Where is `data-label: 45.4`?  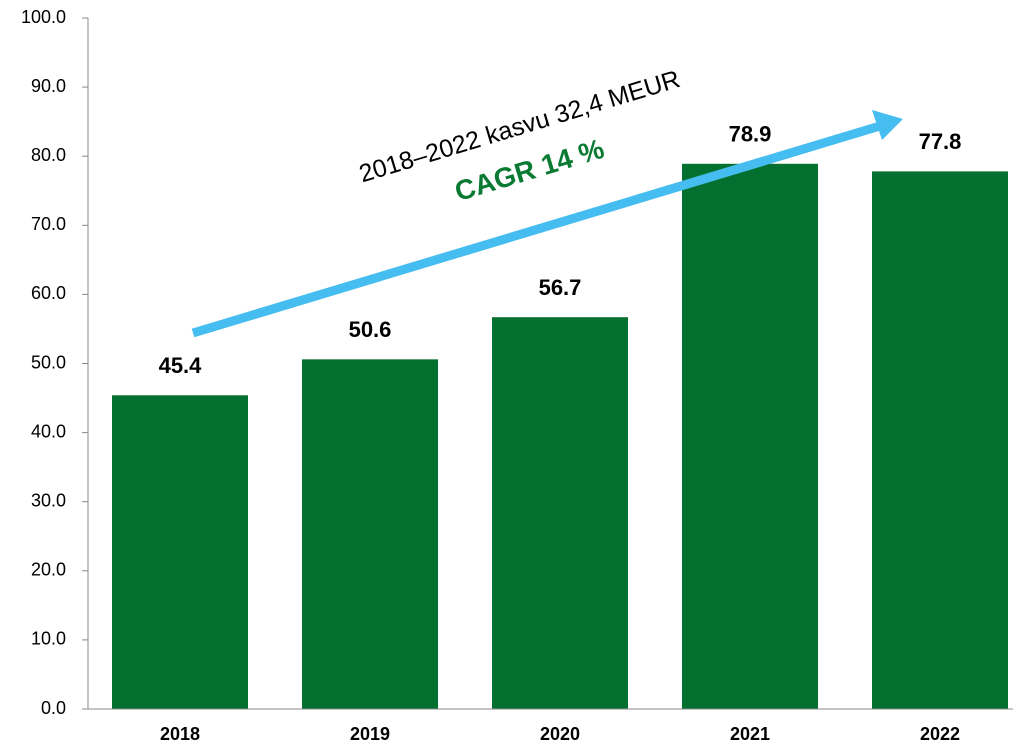 data-label: 45.4 is located at coordinates (181, 365).